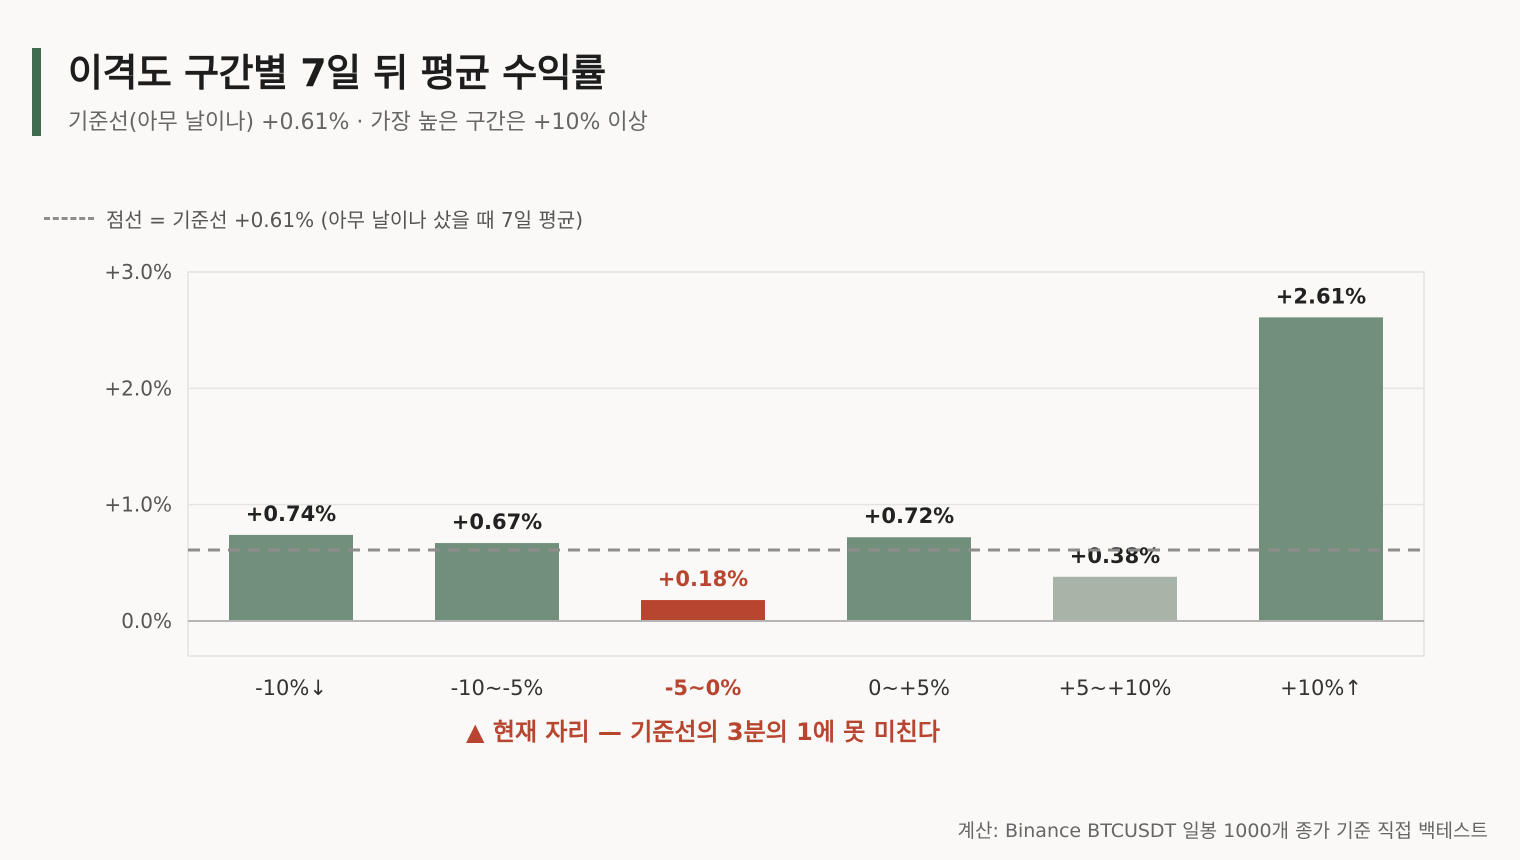 The width and height of the screenshot is (1520, 860). I want to click on x-tick-label: +5~+10%, so click(1115, 688).